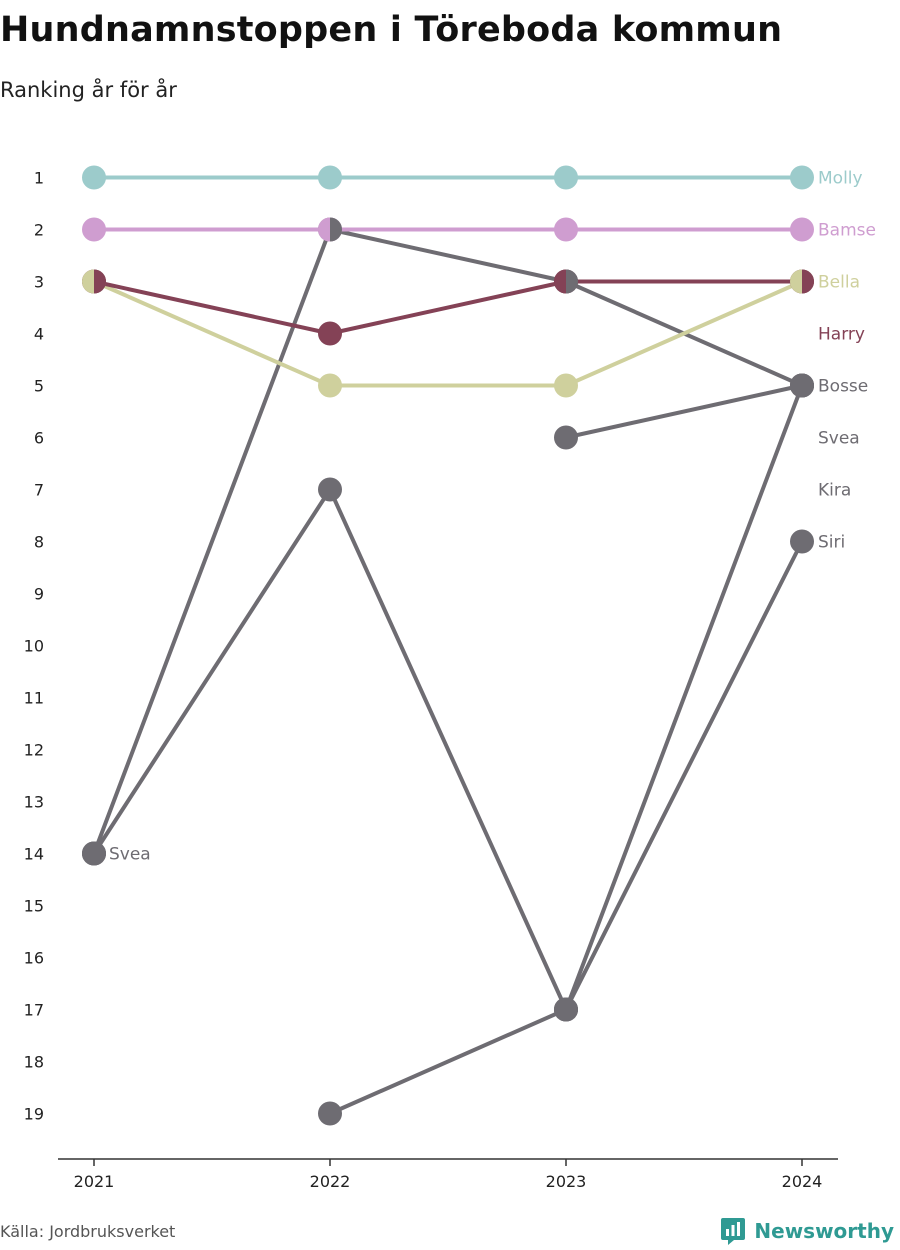  I want to click on end-label-bamse: Bamse, so click(847, 231).